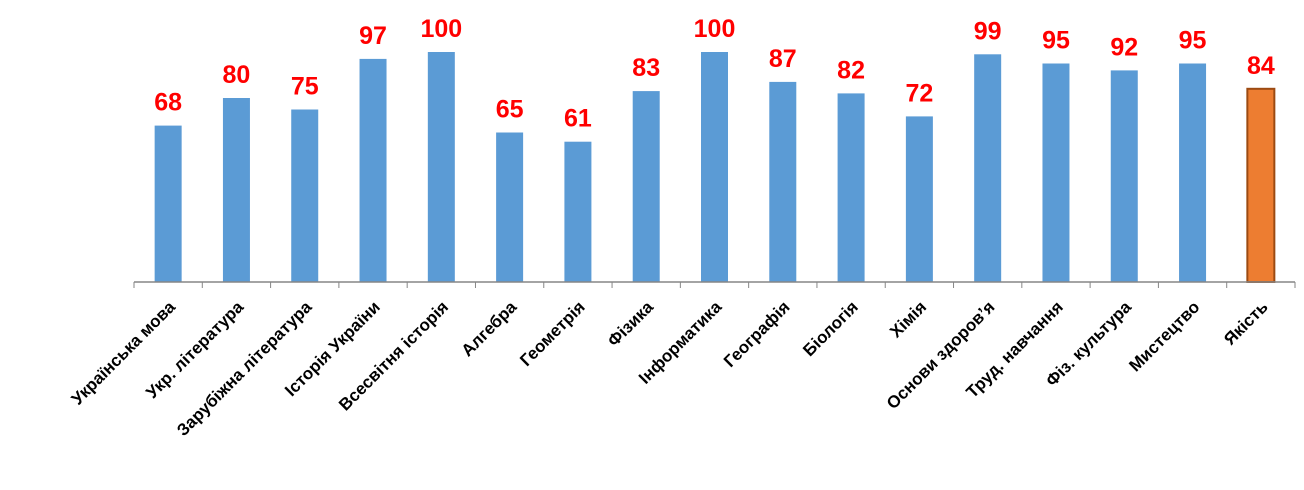 This screenshot has width=1304, height=490. I want to click on data-label-5: 100, so click(441, 29).